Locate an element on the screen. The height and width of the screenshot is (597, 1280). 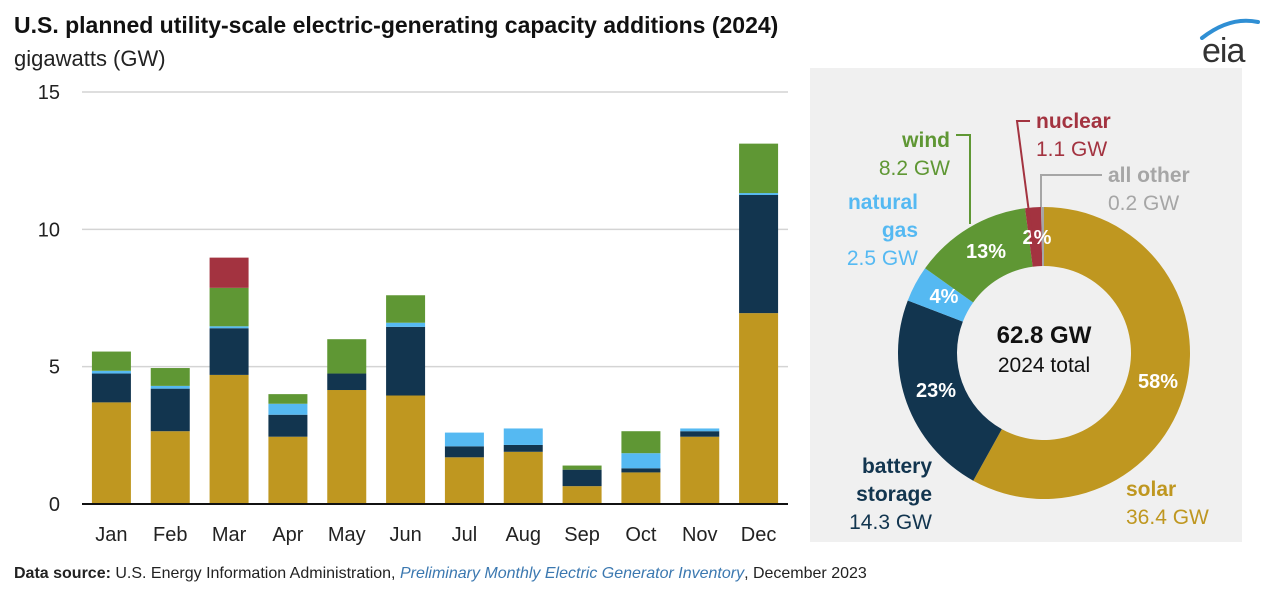
bar-segment-battery-storage-may is located at coordinates (347, 382).